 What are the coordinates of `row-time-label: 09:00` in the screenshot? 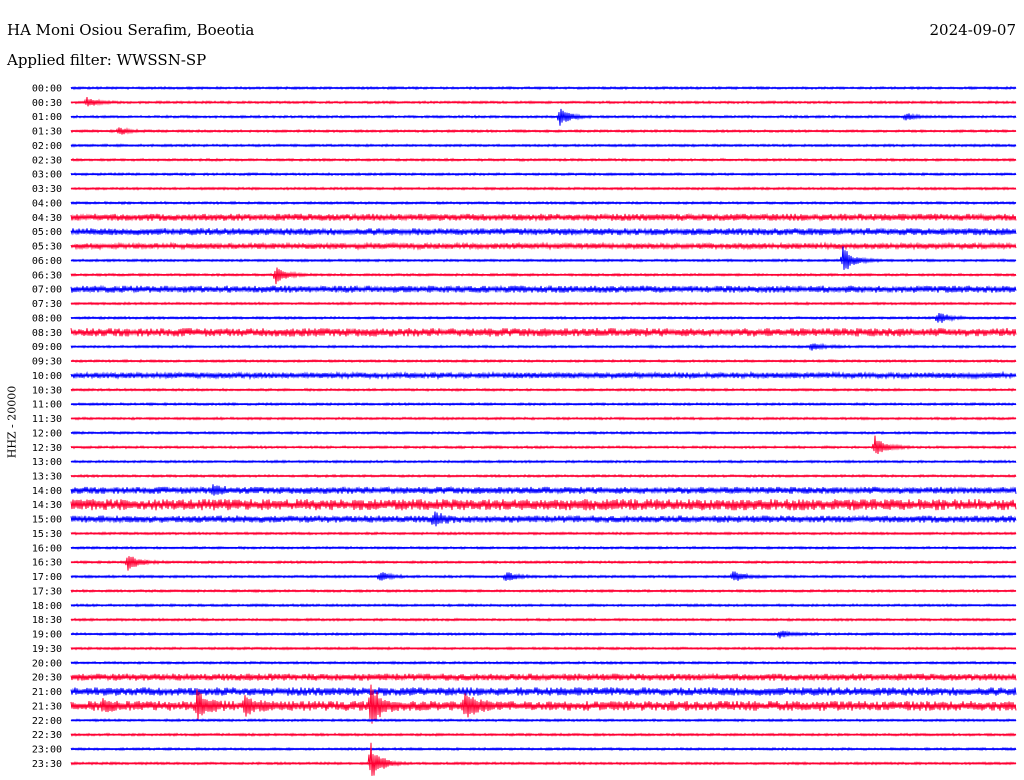 It's located at (47, 347).